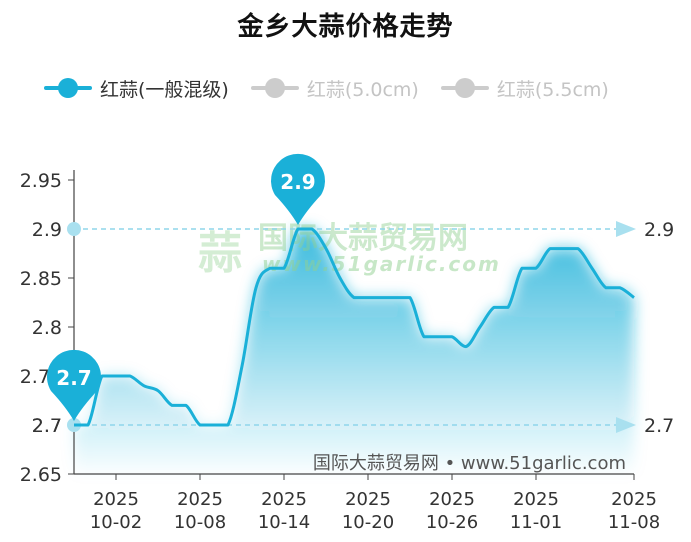  I want to click on max-marker-pin, so click(298, 189).